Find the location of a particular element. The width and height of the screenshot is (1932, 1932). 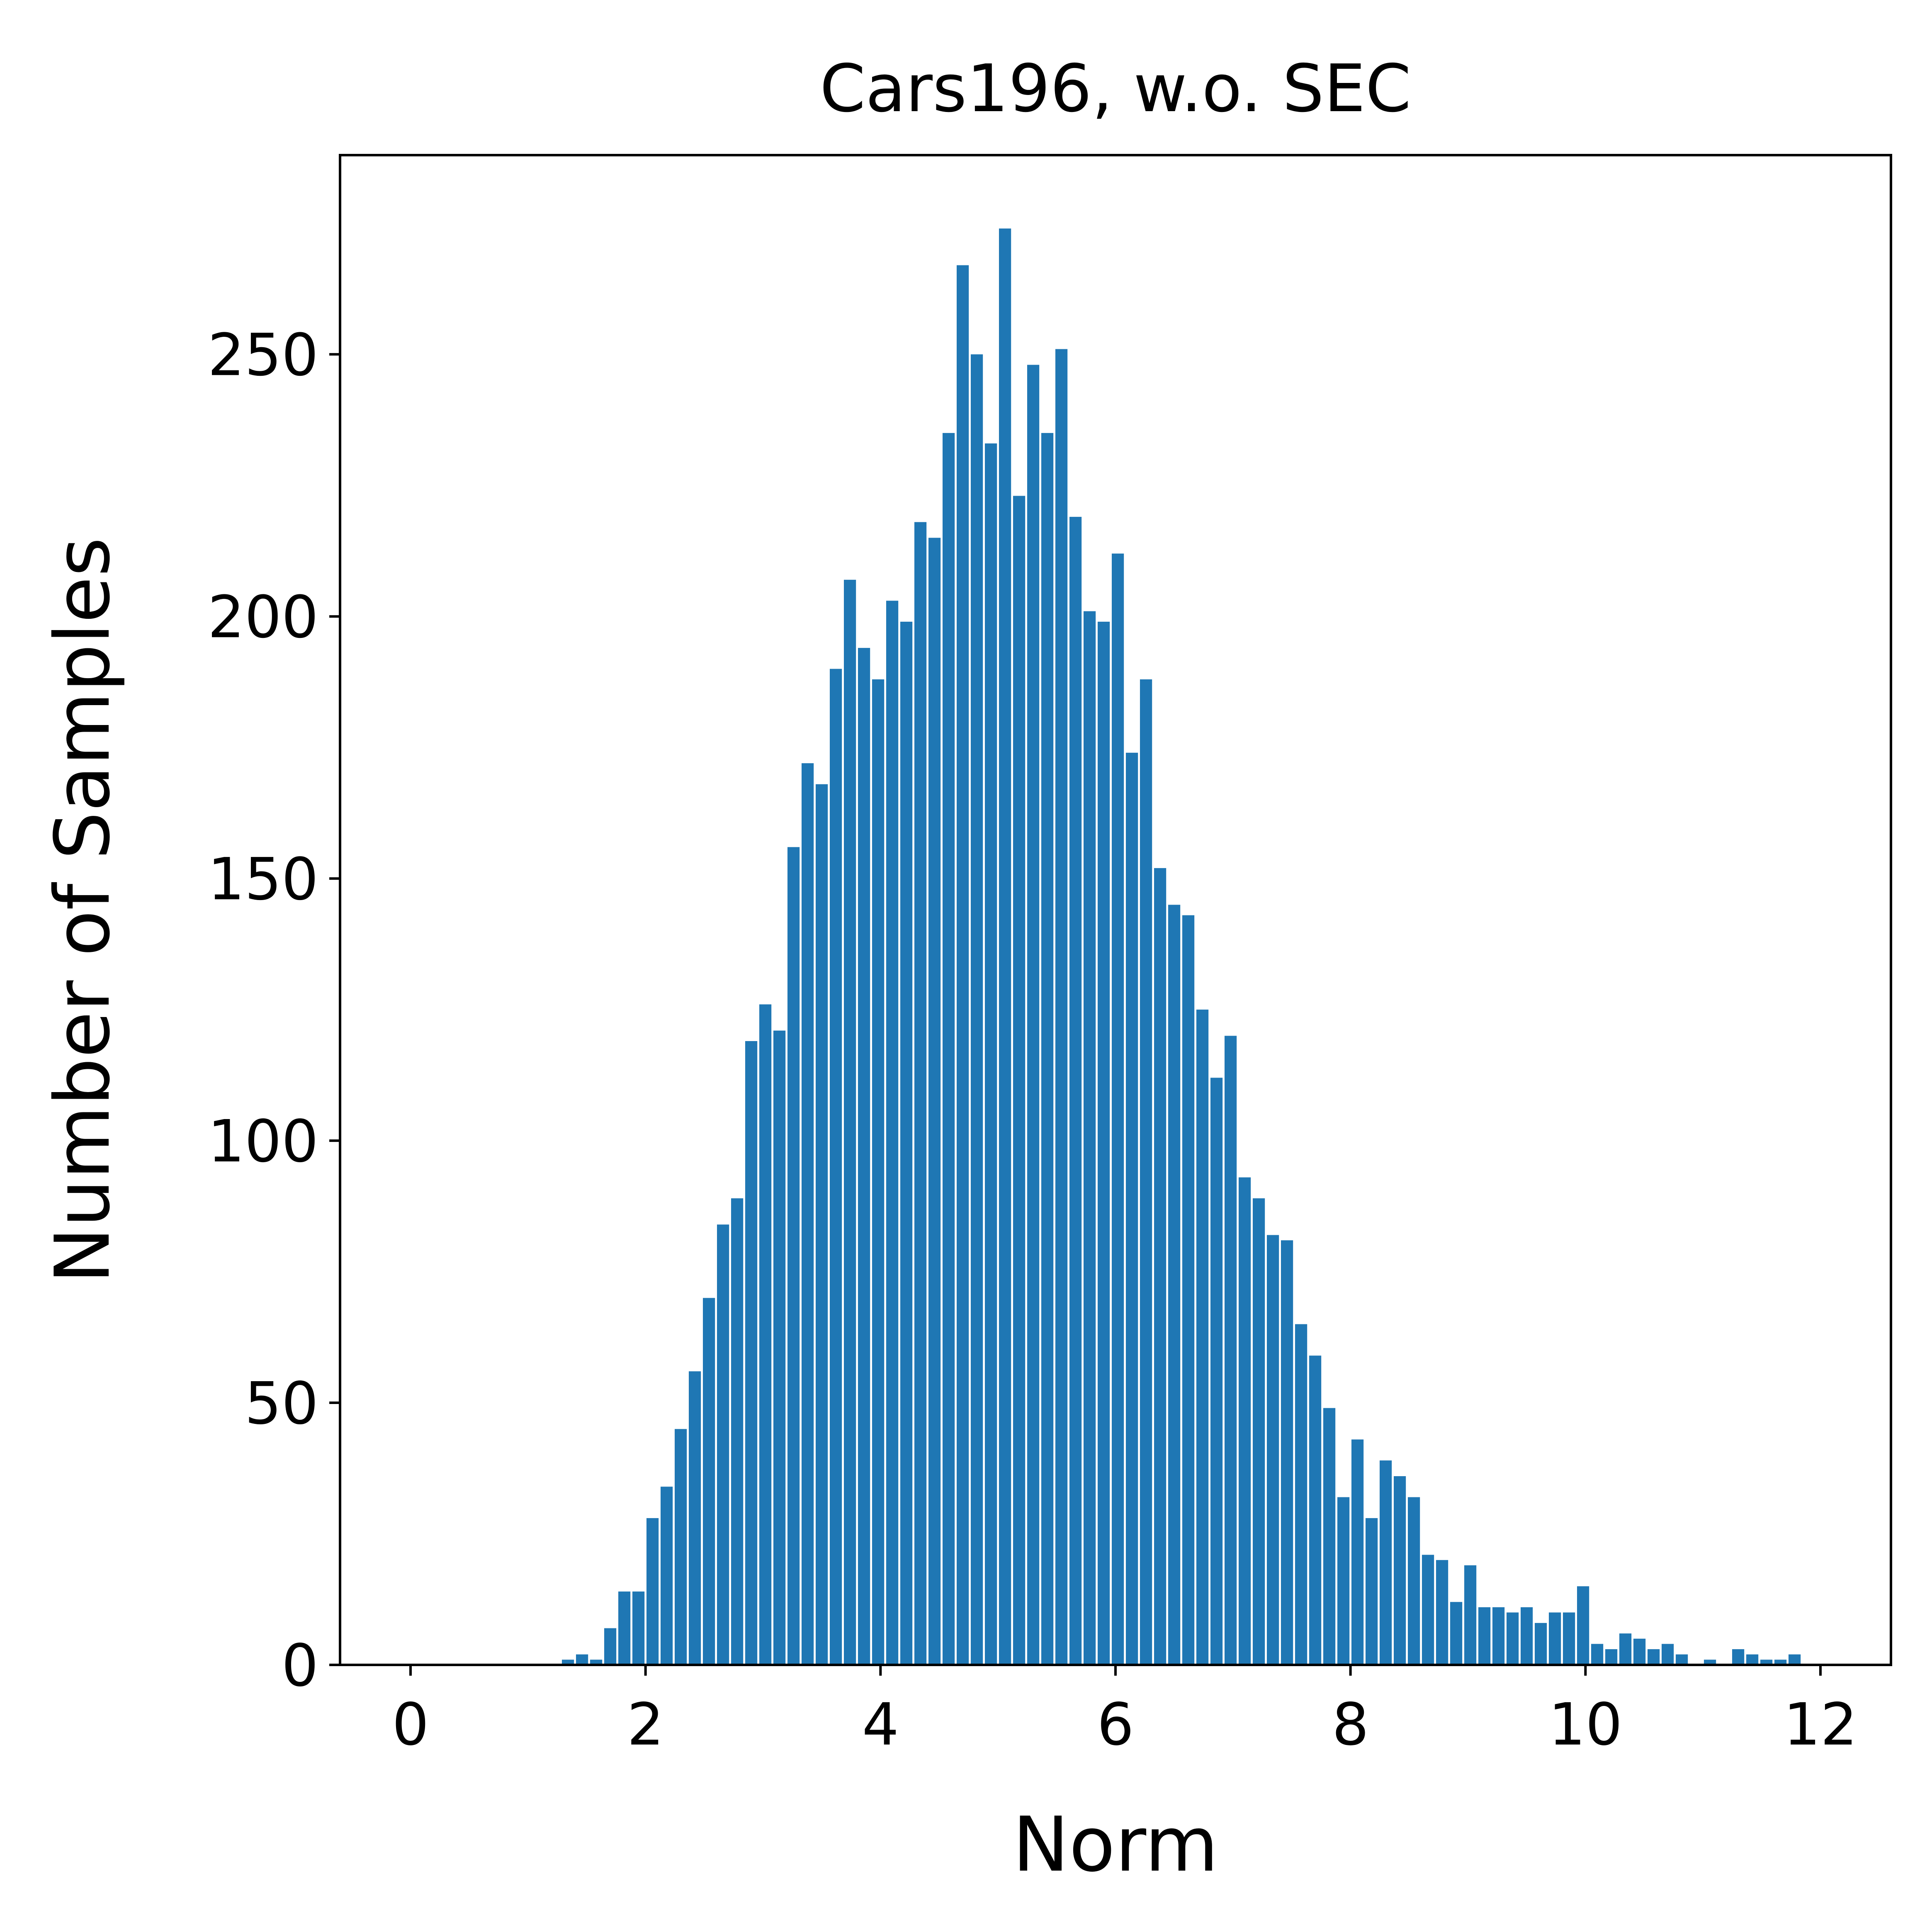

x-tick-label: 12 is located at coordinates (1820, 1725).